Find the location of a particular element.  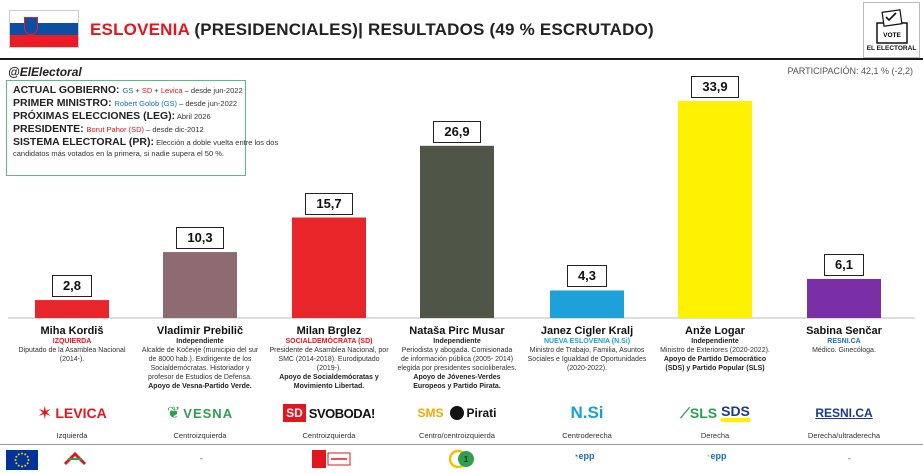

footer-sd-icon is located at coordinates (332, 460).